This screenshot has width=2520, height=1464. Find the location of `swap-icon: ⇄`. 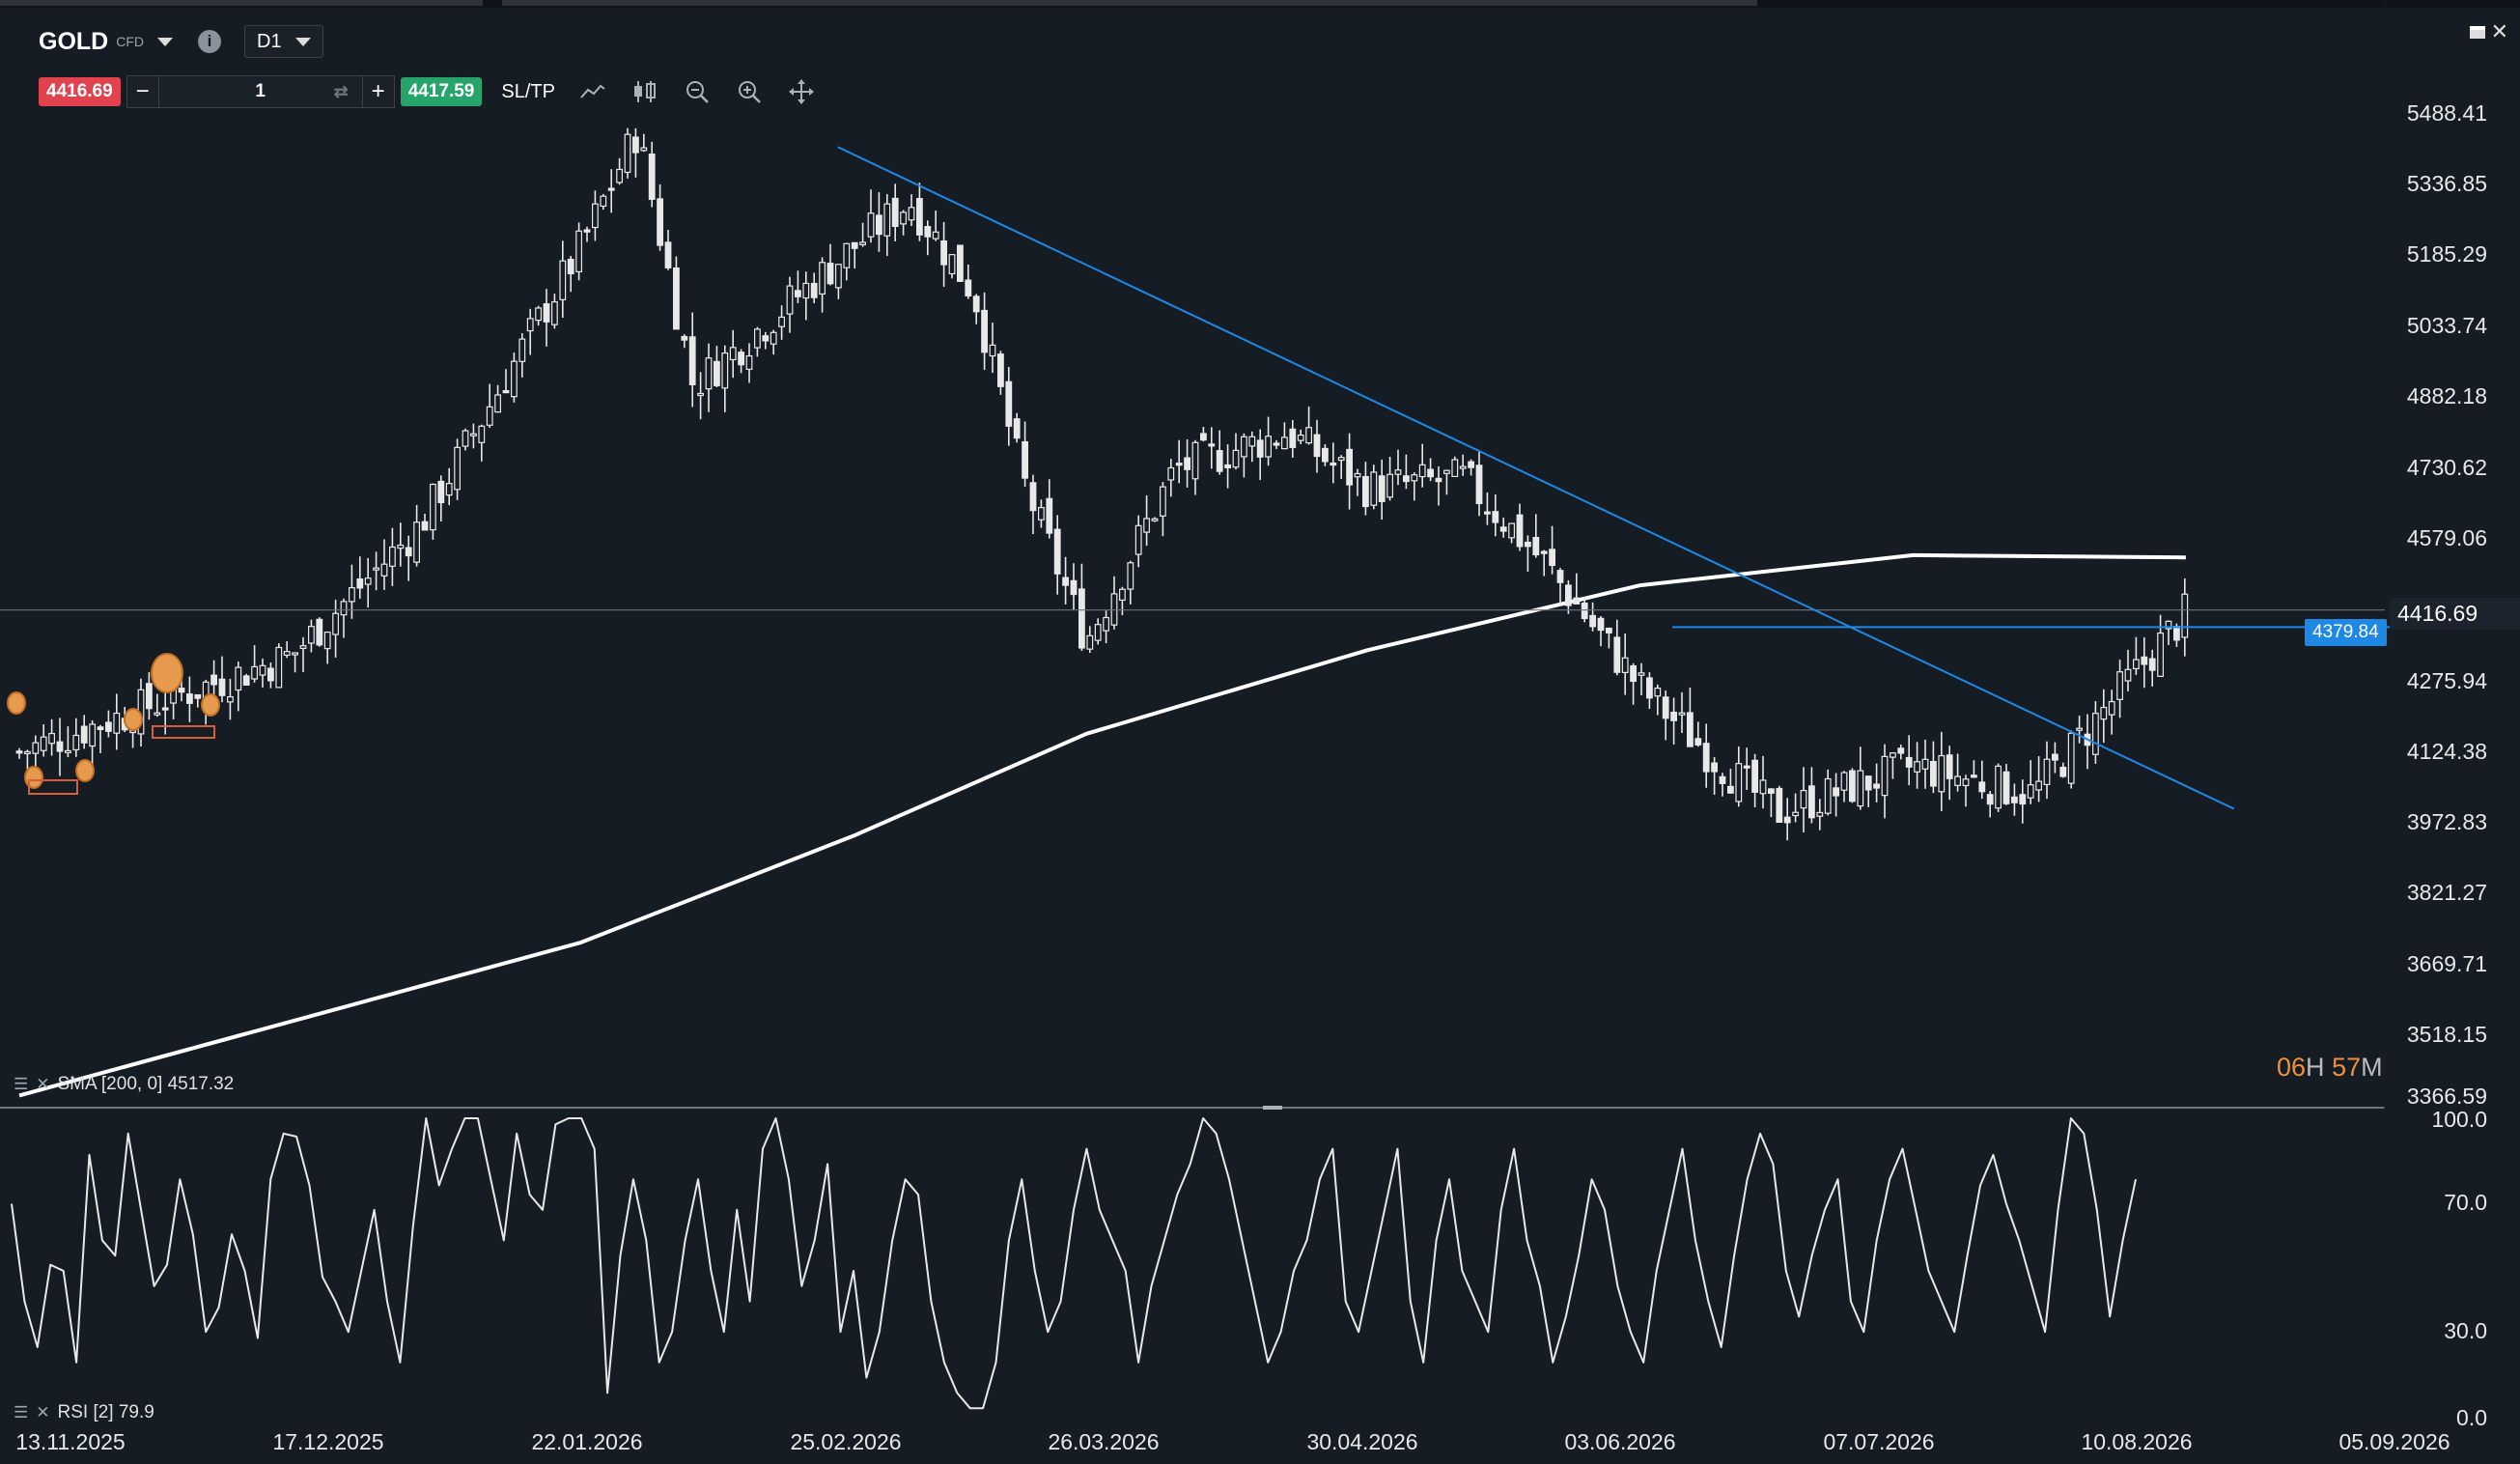

swap-icon: ⇄ is located at coordinates (341, 91).